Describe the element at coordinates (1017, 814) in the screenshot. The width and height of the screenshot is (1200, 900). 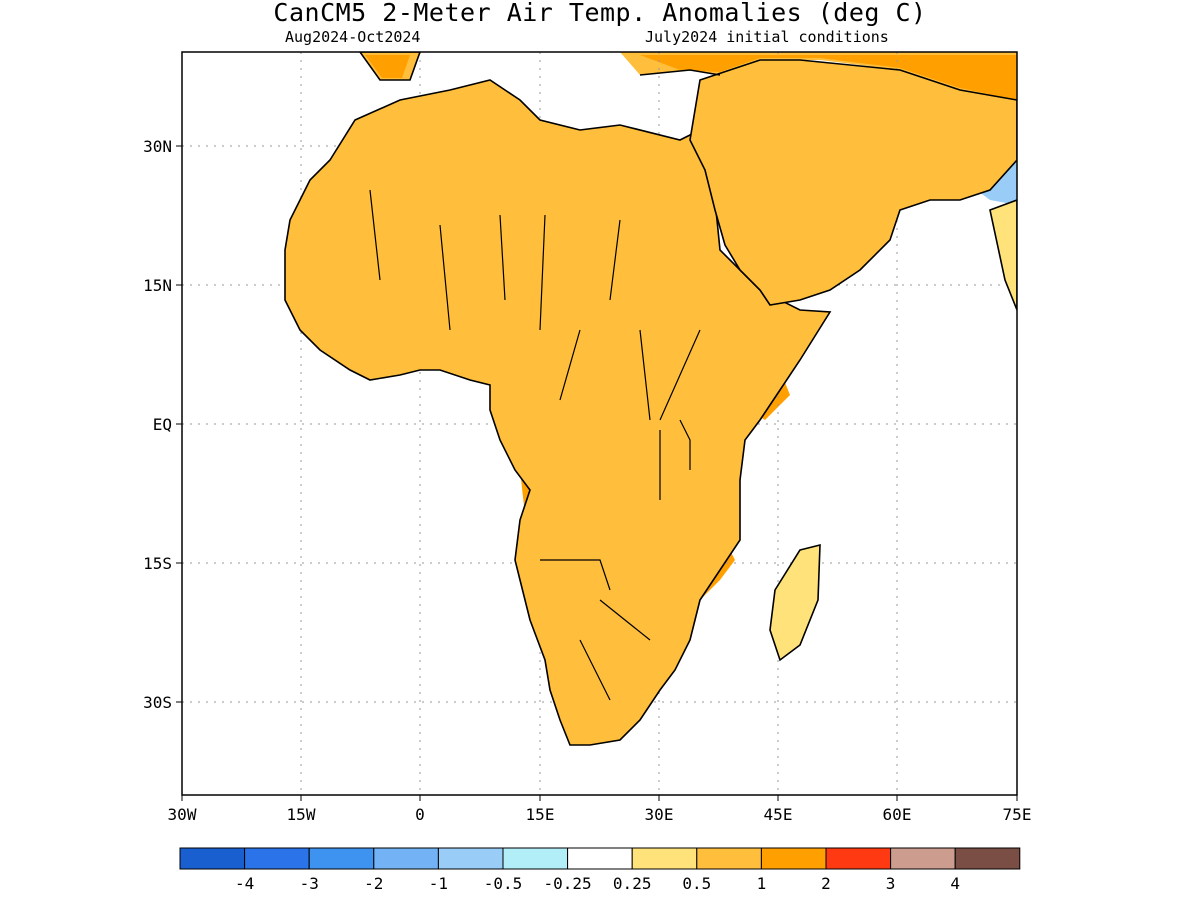
I see `x-tick-75e: 75E` at that location.